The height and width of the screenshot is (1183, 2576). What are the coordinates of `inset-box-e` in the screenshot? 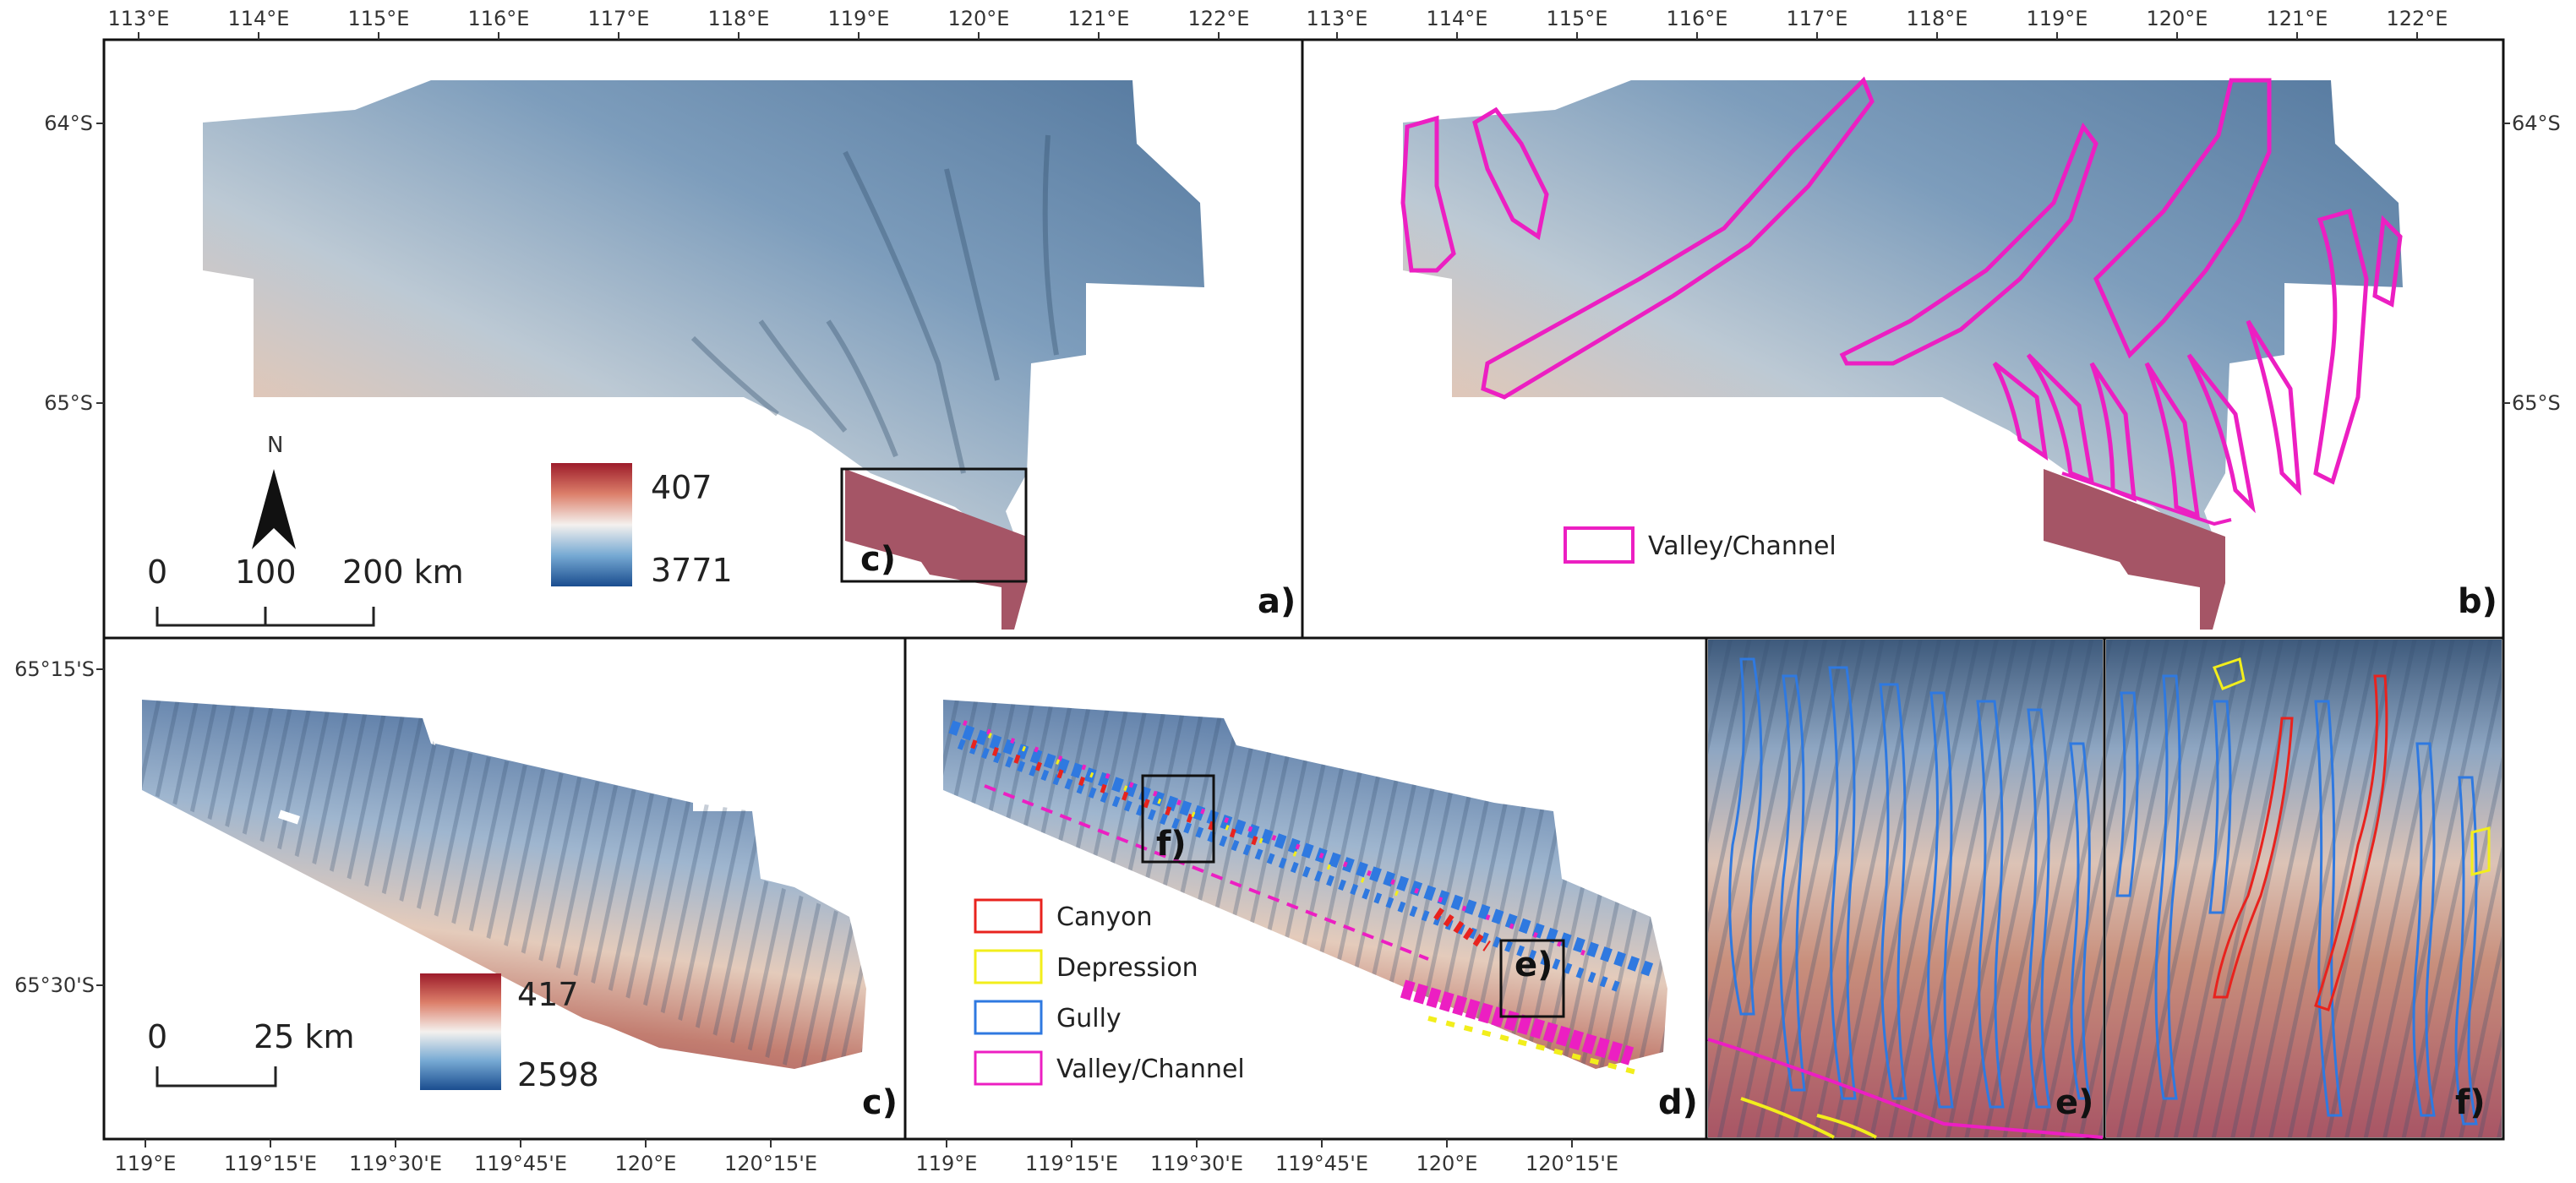 It's located at (1532, 978).